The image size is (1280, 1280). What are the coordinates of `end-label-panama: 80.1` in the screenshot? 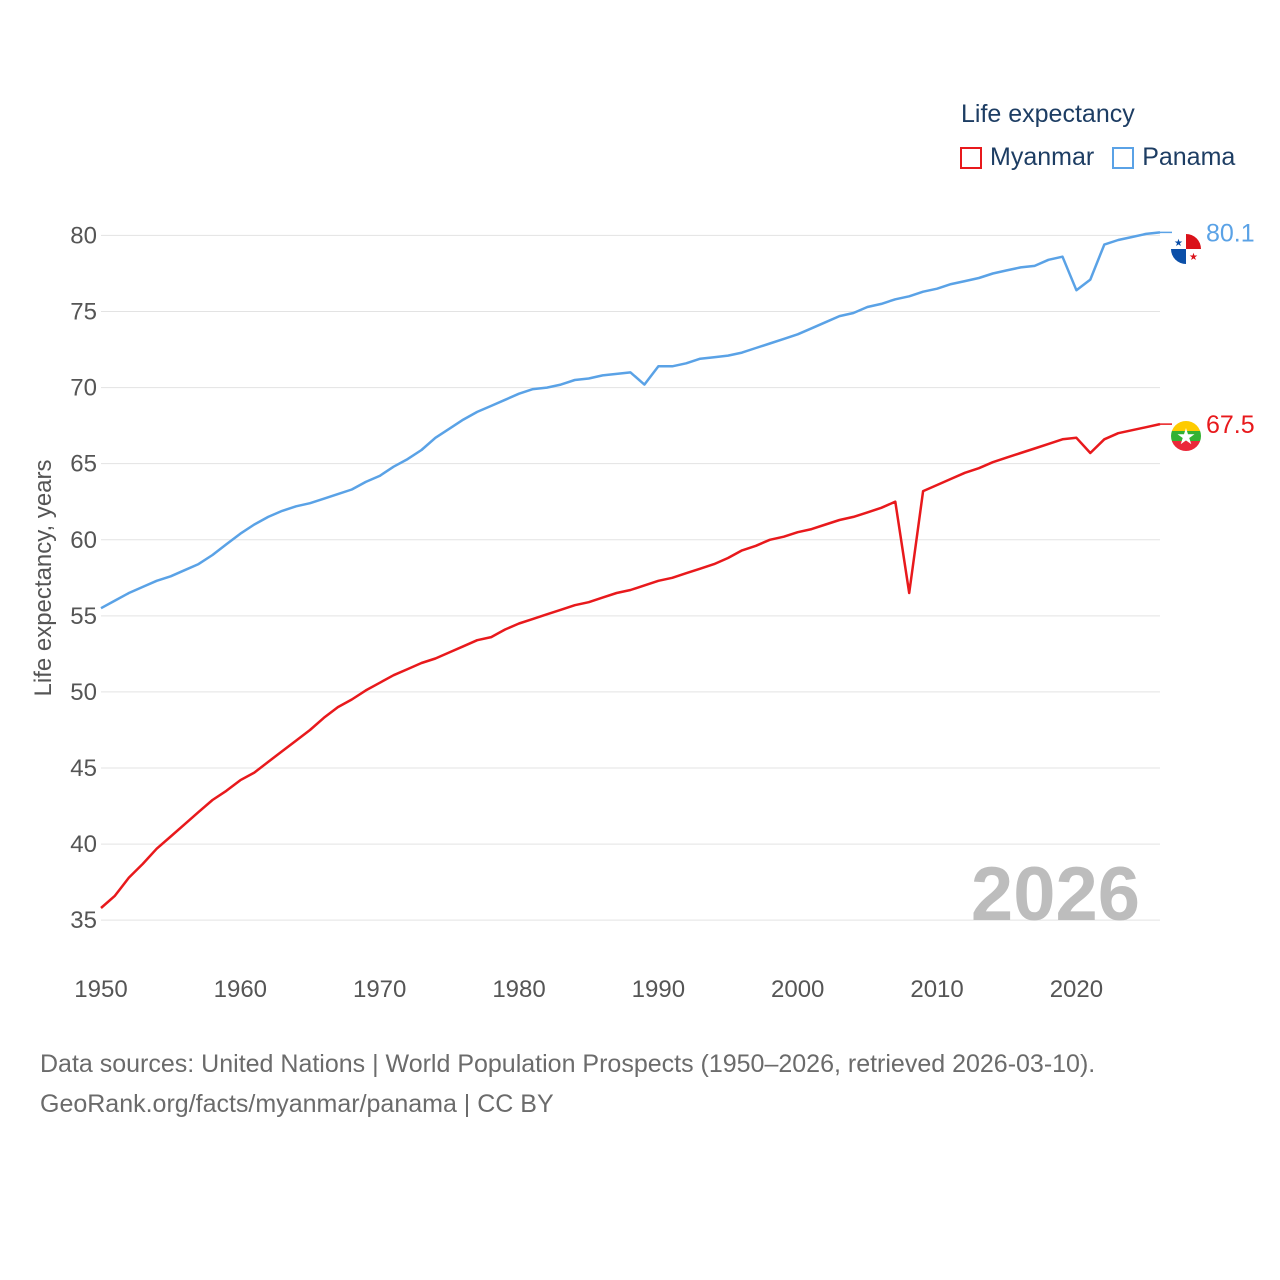 It's located at (1230, 233).